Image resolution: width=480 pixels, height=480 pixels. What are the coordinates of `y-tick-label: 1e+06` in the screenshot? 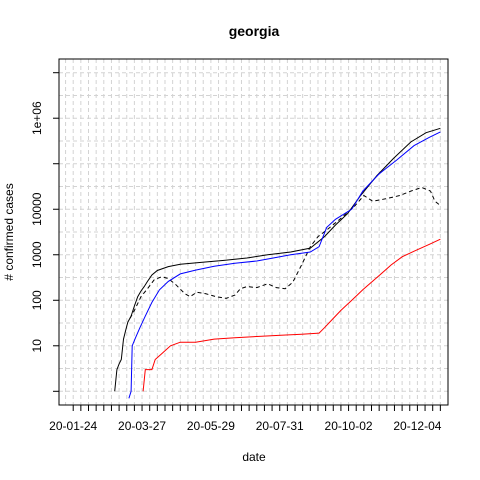 It's located at (37, 118).